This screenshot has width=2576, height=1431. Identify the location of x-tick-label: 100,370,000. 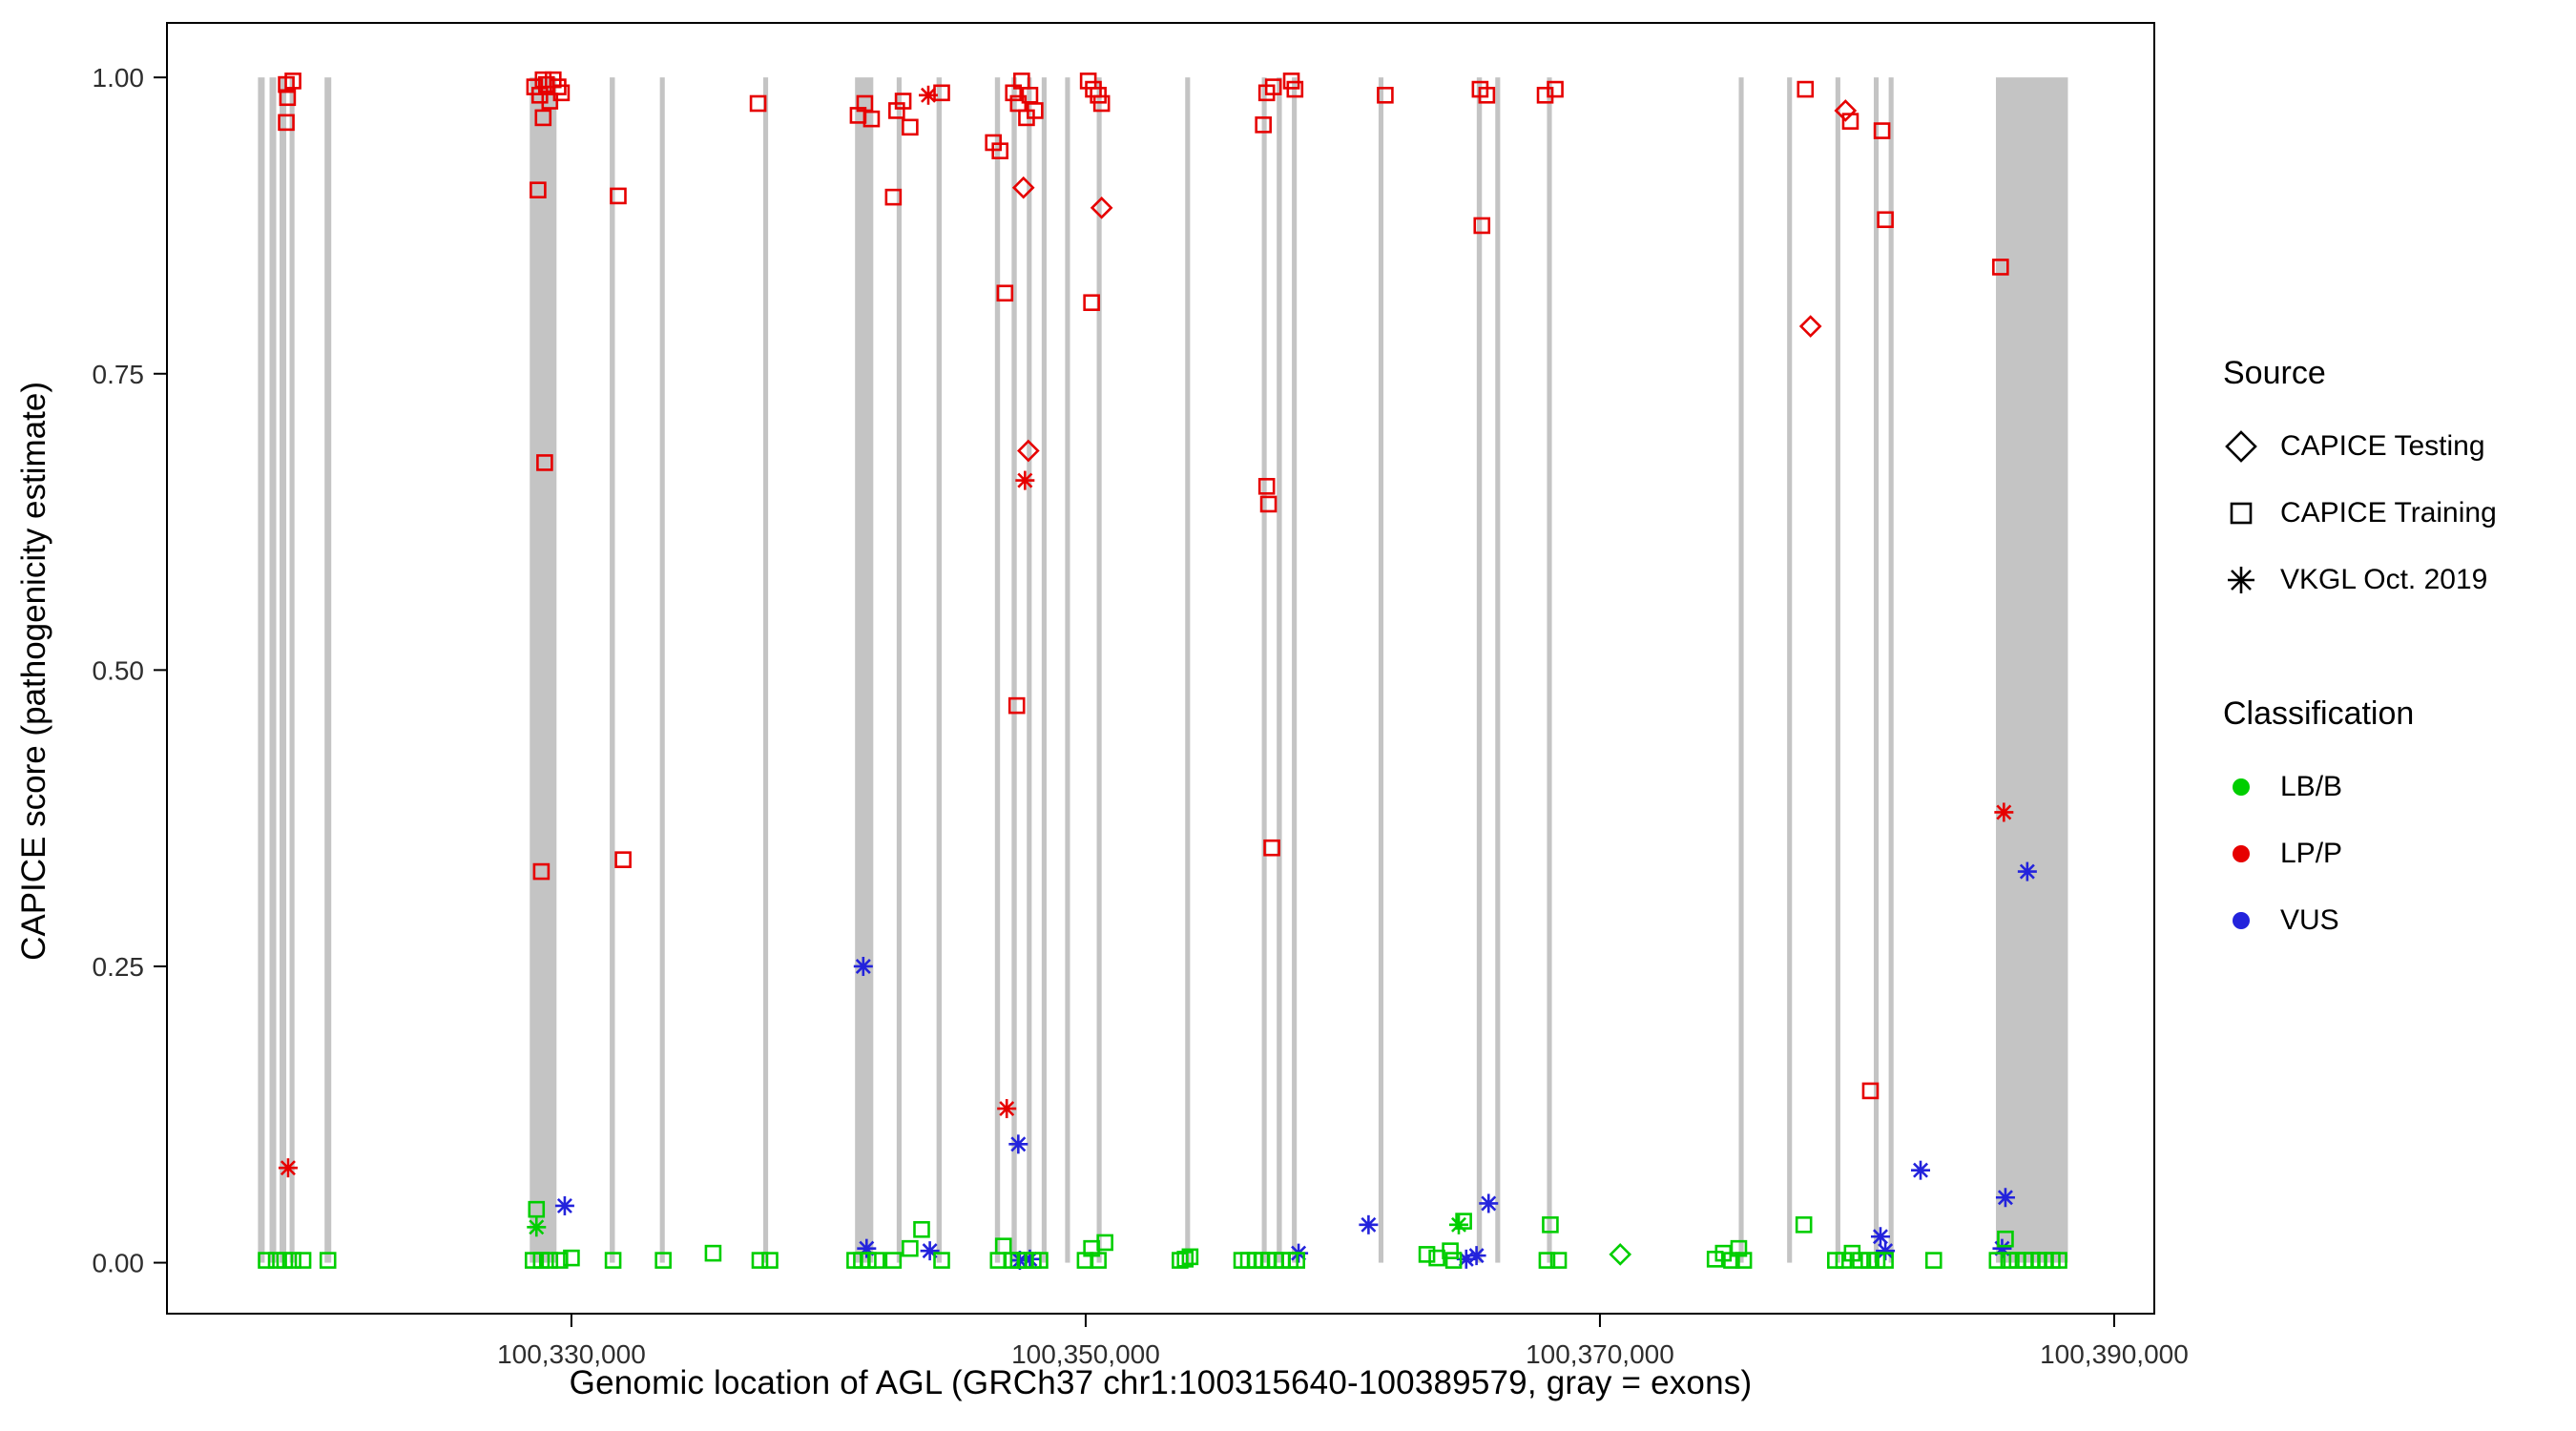
(1600, 1354).